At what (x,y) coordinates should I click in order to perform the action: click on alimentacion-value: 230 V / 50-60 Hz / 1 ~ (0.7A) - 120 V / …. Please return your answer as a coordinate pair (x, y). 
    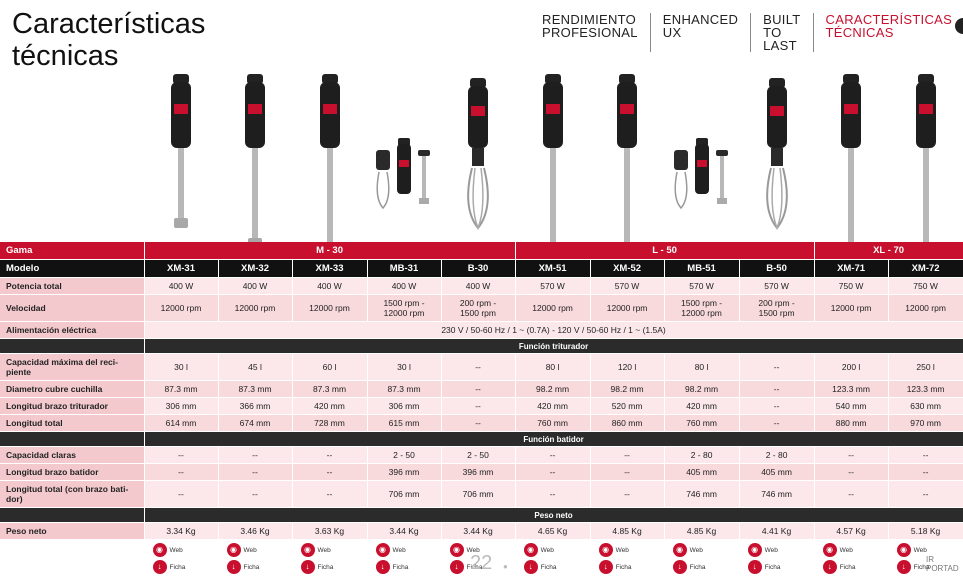
    Looking at the image, I should click on (553, 330).